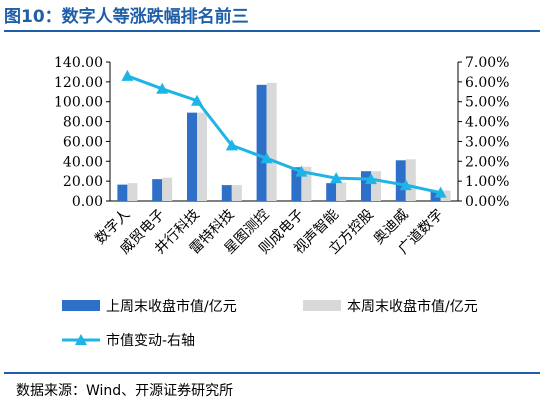 This screenshot has width=546, height=405. I want to click on right-tick-label: 5.00%, so click(487, 103).